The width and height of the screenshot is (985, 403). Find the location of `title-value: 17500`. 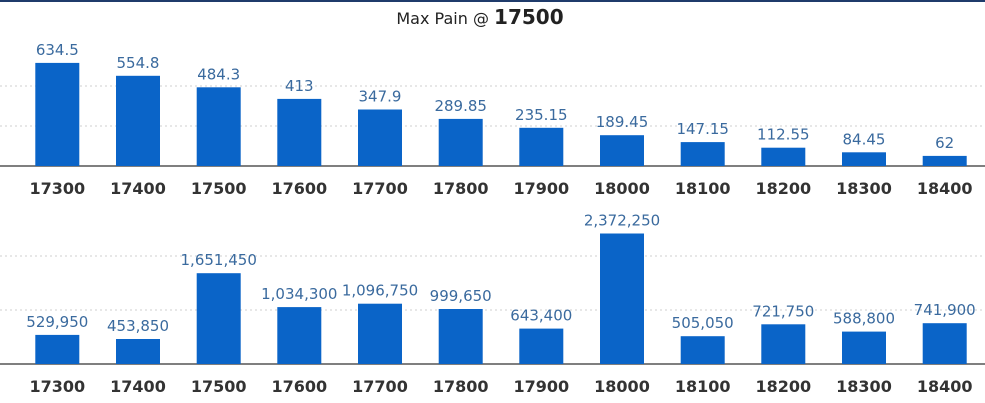

title-value: 17500 is located at coordinates (529, 17).